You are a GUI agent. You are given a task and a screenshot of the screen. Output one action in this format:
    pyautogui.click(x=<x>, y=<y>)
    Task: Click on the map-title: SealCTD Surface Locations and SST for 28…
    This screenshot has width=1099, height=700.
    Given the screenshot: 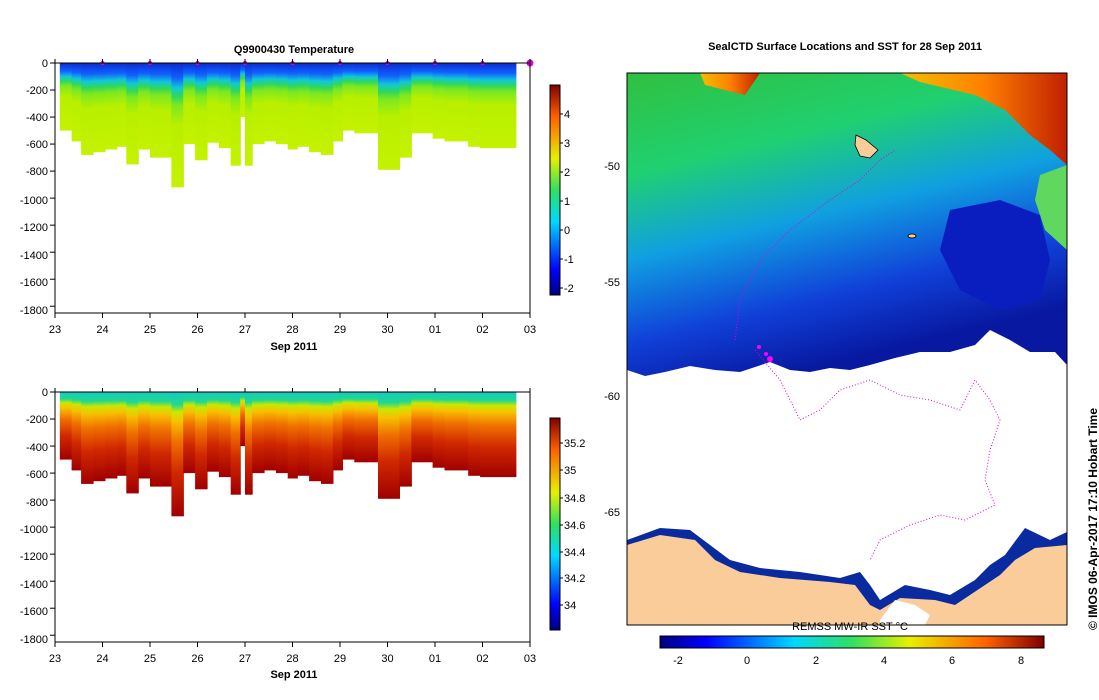 What is the action you would take?
    pyautogui.click(x=845, y=47)
    